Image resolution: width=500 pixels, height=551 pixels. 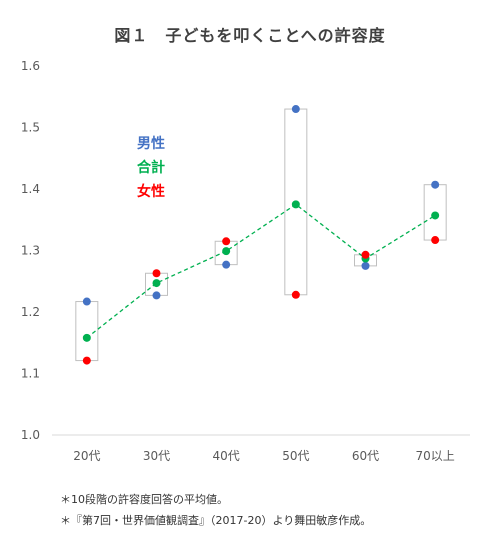 I want to click on x-tick-label: 60代, so click(x=365, y=456).